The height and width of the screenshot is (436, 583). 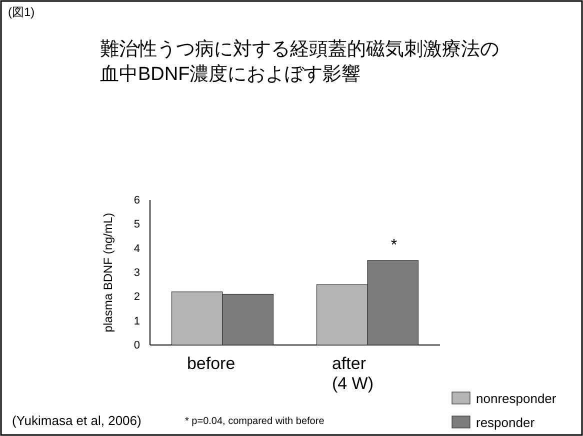 What do you see at coordinates (516, 398) in the screenshot?
I see `legend-label: nonresponder` at bounding box center [516, 398].